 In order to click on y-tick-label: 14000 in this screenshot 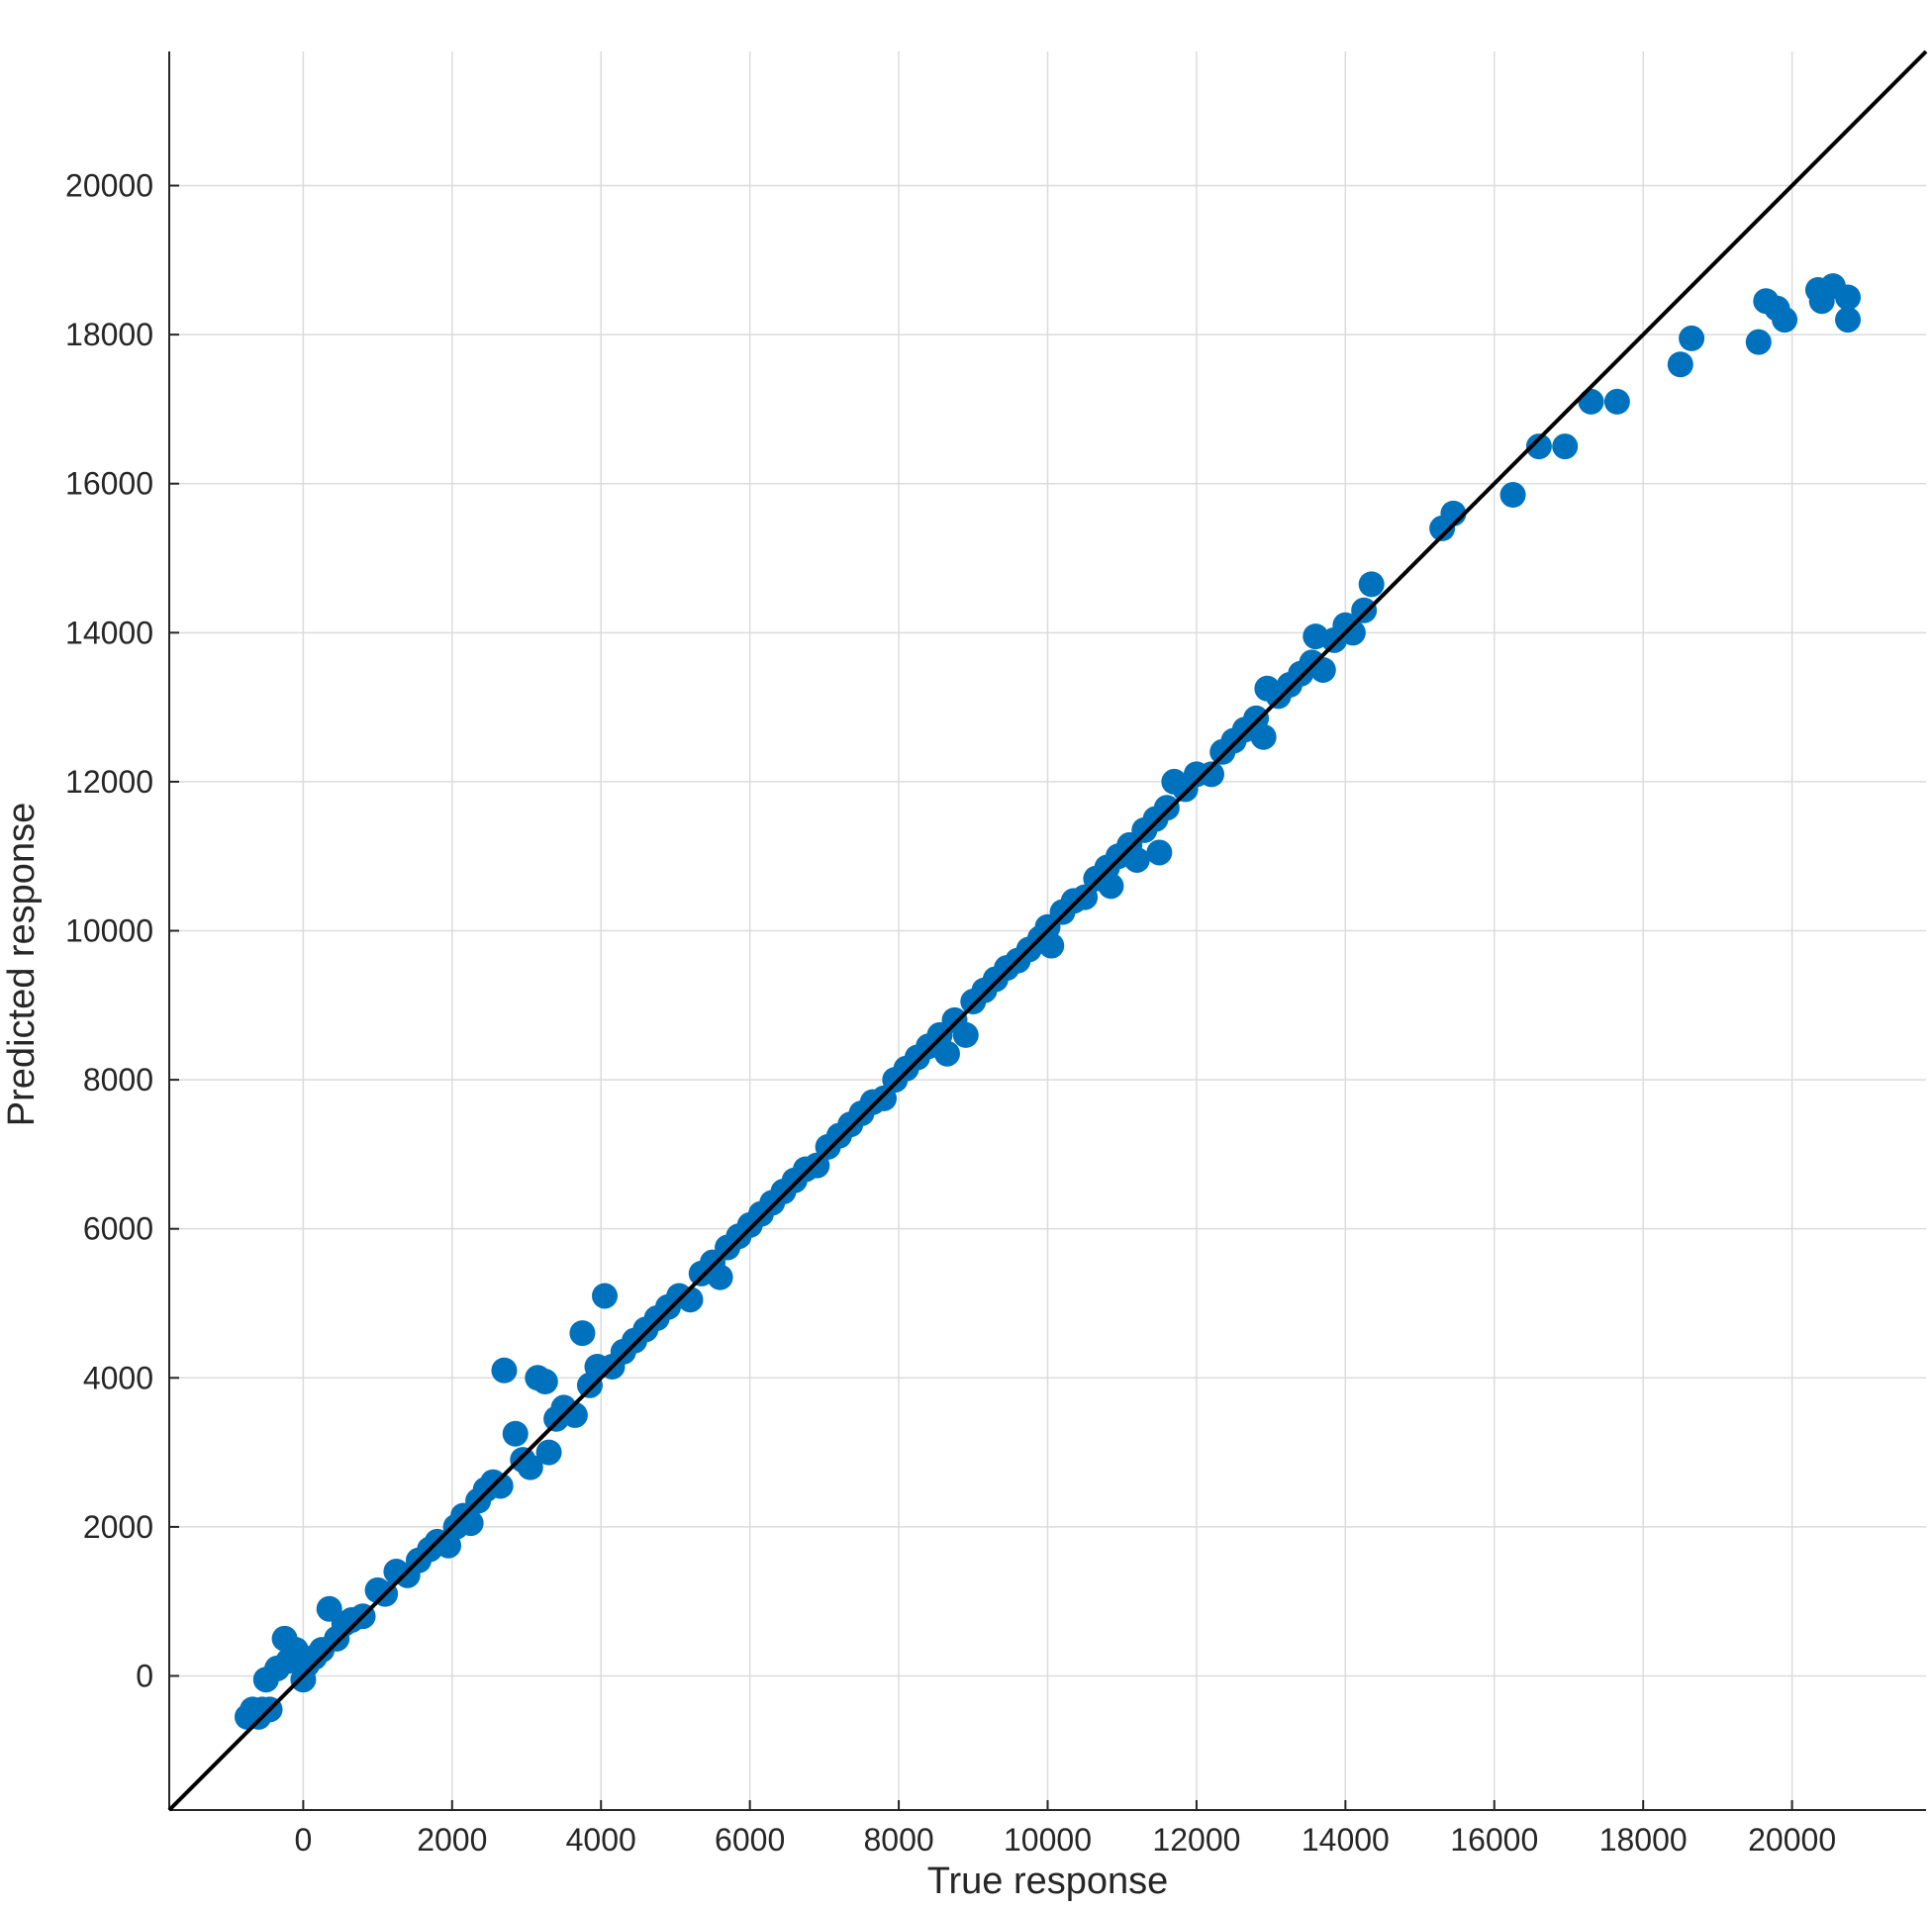, I will do `click(109, 632)`.